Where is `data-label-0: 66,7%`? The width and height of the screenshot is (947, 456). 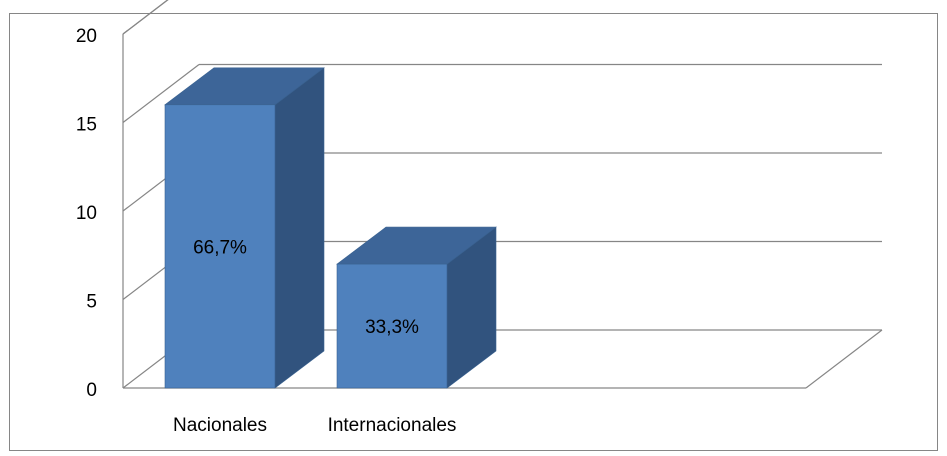 data-label-0: 66,7% is located at coordinates (220, 247).